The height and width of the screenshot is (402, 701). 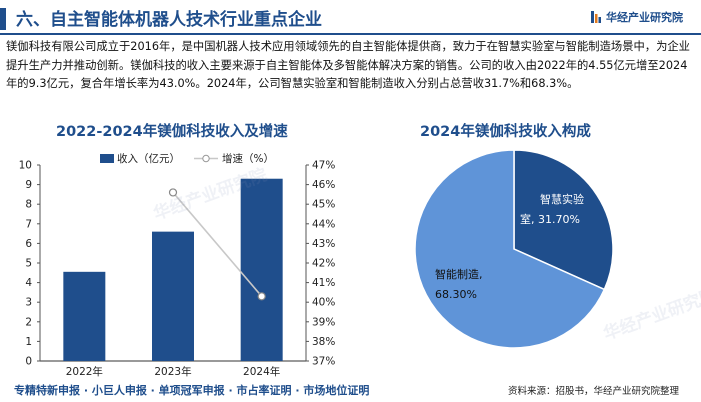 I want to click on footer-source: 资料来源：招股书，华经产业研究院整理, so click(x=593, y=391).